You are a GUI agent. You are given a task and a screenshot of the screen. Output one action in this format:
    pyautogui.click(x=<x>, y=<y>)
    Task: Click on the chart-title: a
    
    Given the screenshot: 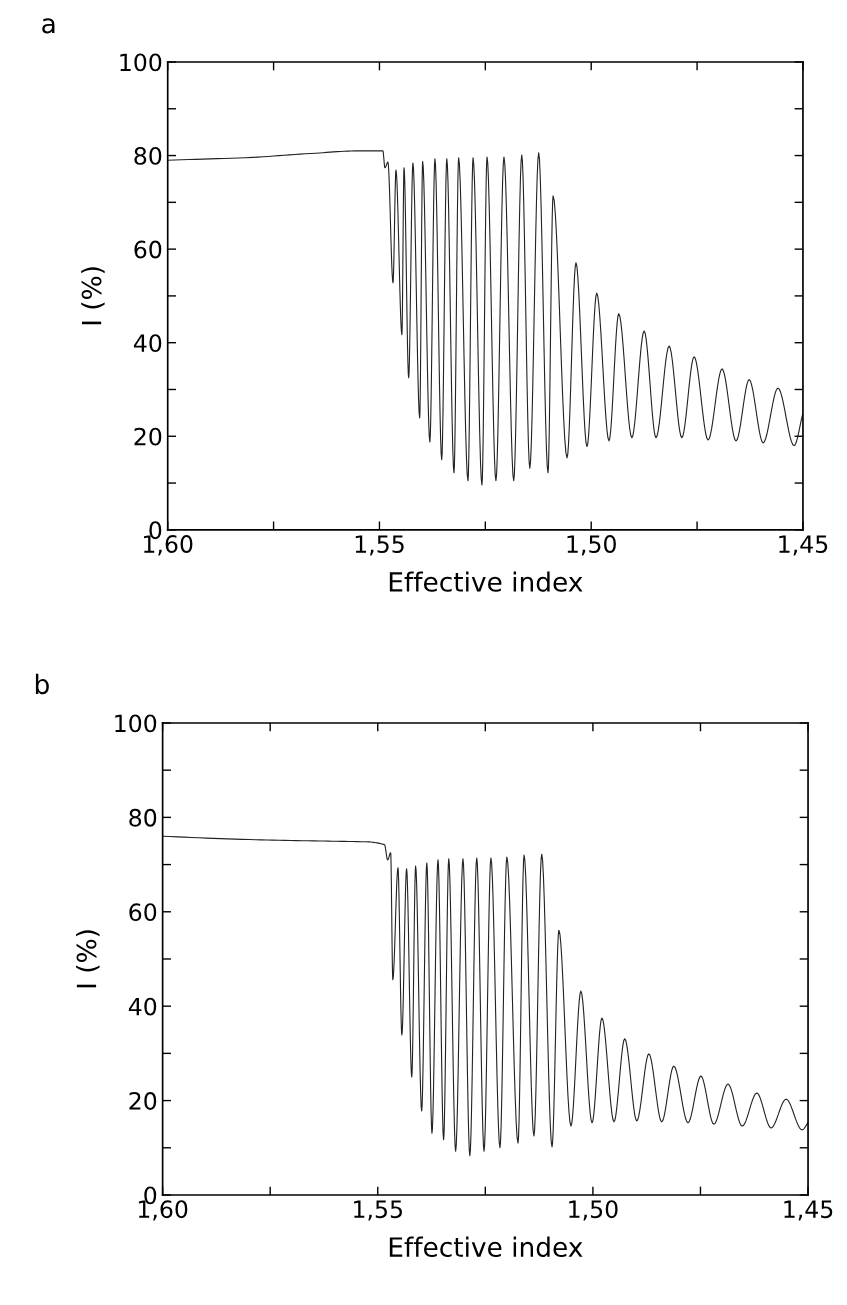 What is the action you would take?
    pyautogui.click(x=48, y=26)
    